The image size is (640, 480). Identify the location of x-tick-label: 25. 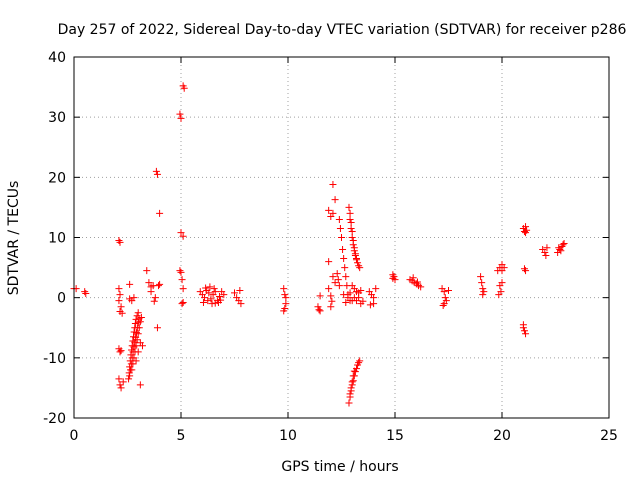
(609, 436).